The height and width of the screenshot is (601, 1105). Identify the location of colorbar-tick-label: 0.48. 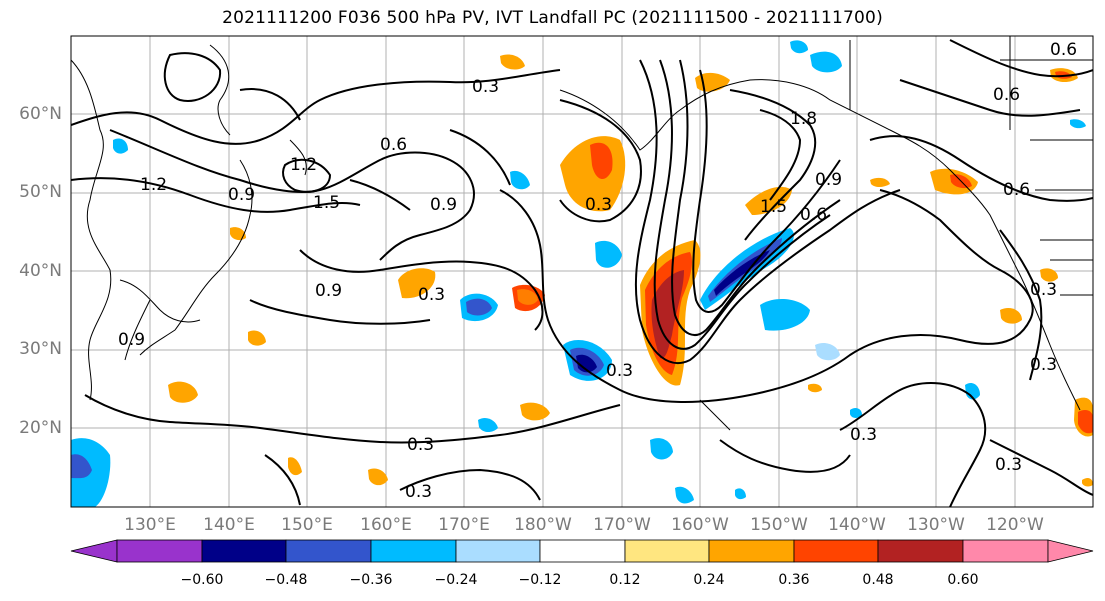
(878, 580).